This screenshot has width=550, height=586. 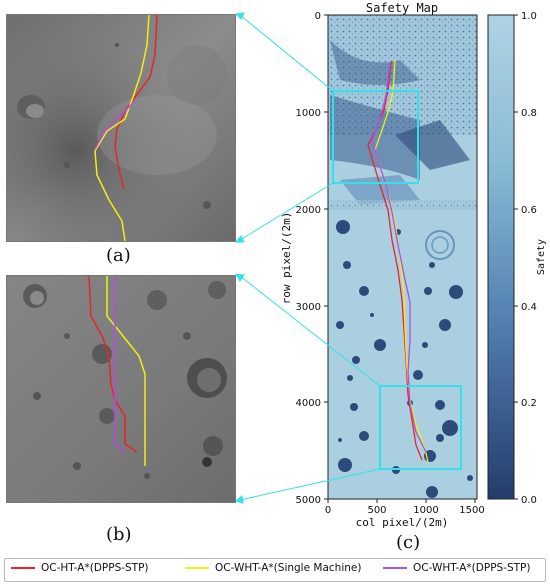 What do you see at coordinates (541, 257) in the screenshot?
I see `colorbar-label: Safety` at bounding box center [541, 257].